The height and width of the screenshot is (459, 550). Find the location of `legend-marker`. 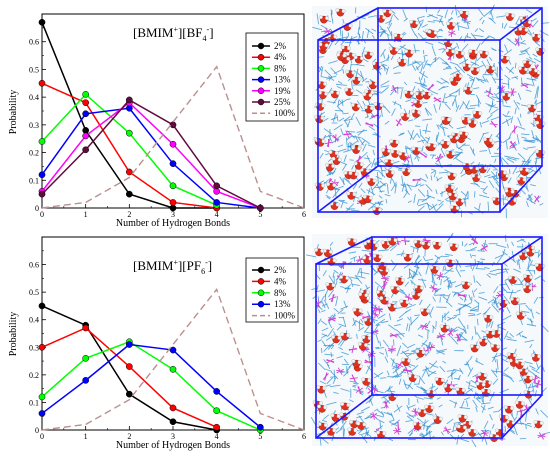

legend-marker is located at coordinates (261, 46).